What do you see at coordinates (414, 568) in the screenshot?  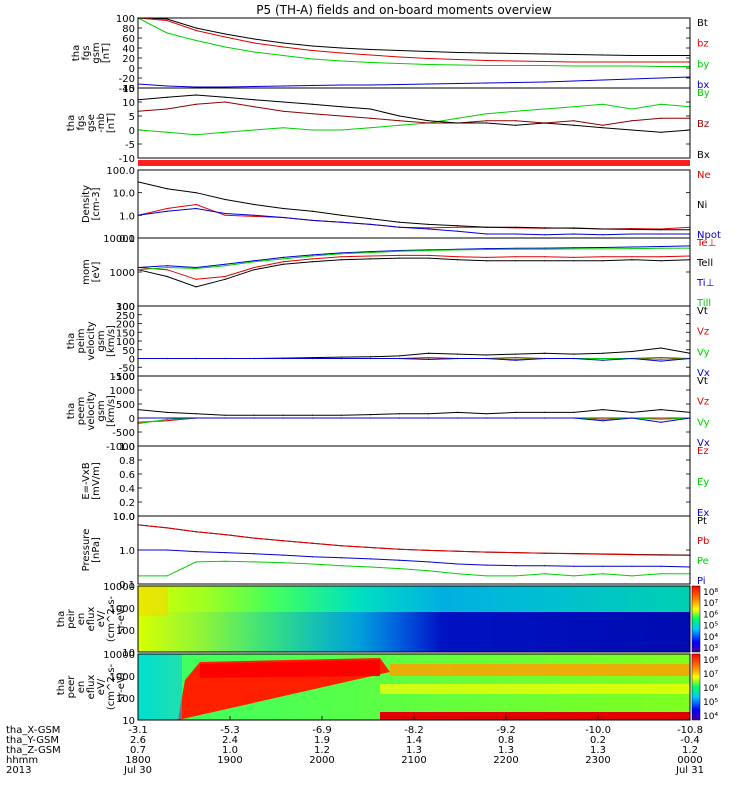 I see `series-Pe` at bounding box center [414, 568].